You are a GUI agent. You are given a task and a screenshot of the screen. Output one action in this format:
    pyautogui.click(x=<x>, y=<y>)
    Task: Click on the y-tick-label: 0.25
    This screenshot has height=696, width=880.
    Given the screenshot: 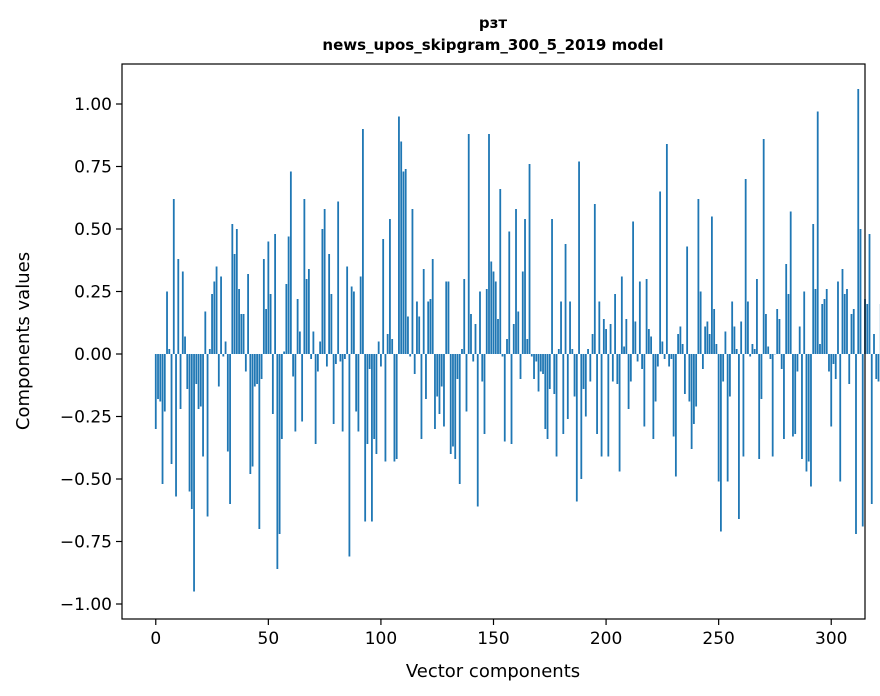 What is the action you would take?
    pyautogui.click(x=93, y=293)
    